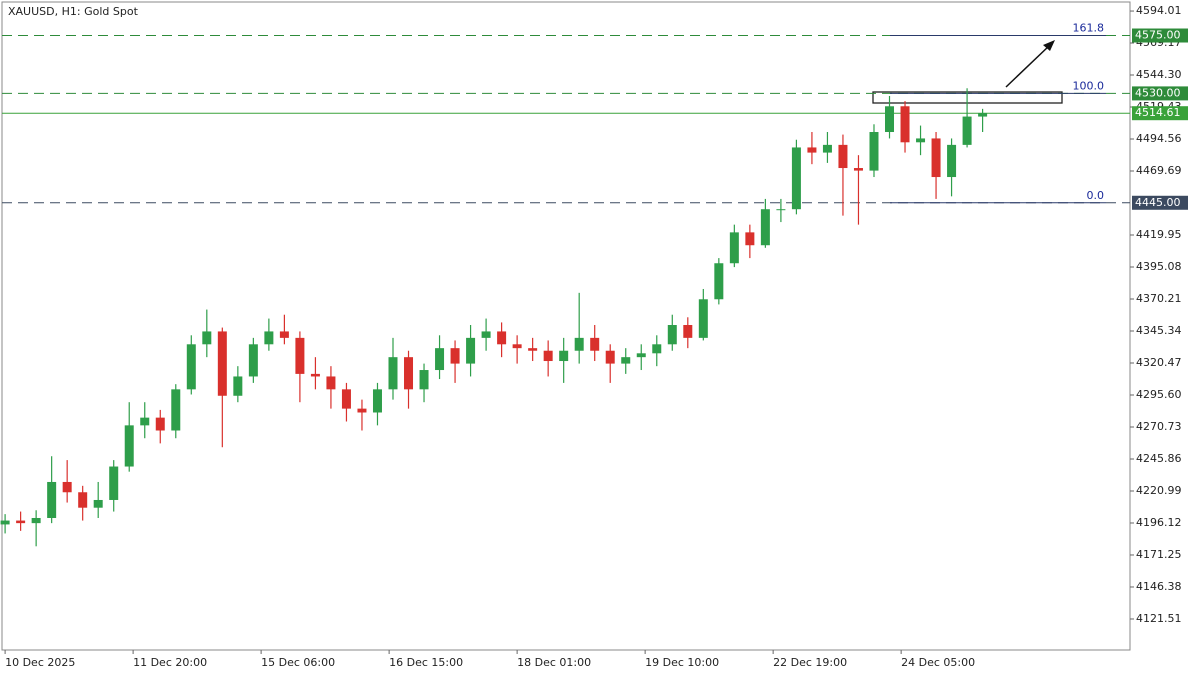  Describe the element at coordinates (1159, 298) in the screenshot. I see `y-tick-label: 4370.21` at that location.